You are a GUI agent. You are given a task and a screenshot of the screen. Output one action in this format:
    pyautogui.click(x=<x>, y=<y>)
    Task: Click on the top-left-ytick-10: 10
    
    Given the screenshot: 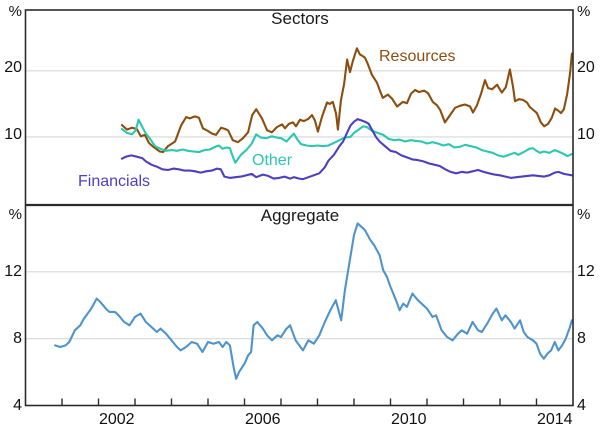 What is the action you would take?
    pyautogui.click(x=13, y=134)
    